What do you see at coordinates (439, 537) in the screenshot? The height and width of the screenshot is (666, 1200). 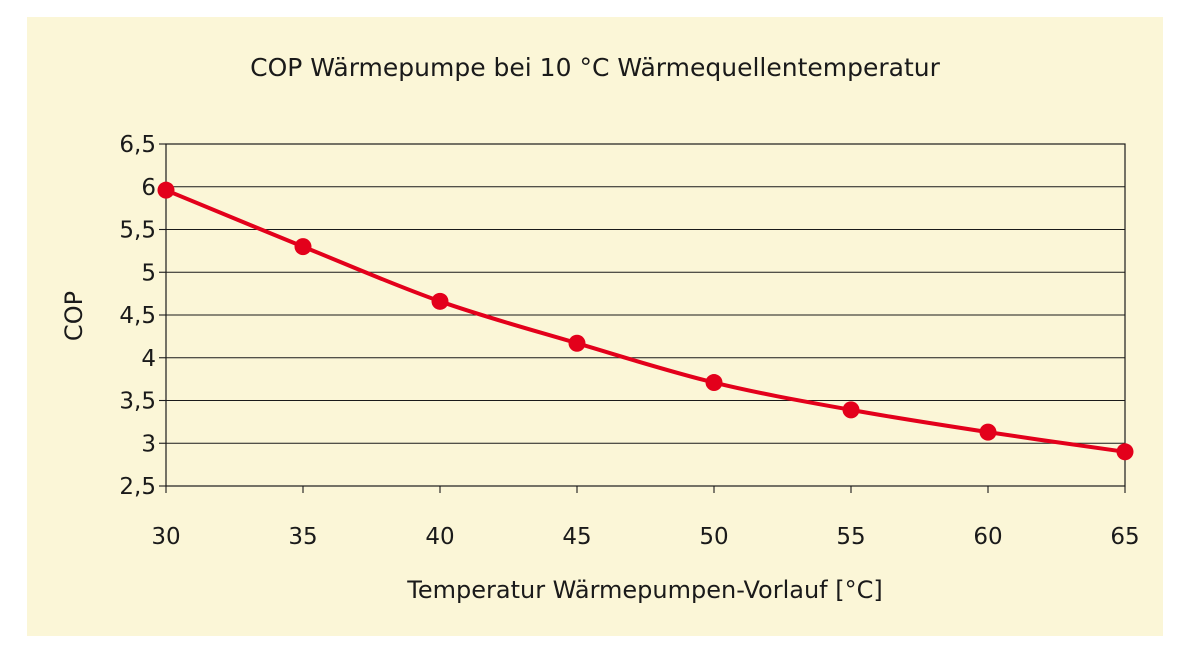 I see `x-tick-label: 40` at bounding box center [439, 537].